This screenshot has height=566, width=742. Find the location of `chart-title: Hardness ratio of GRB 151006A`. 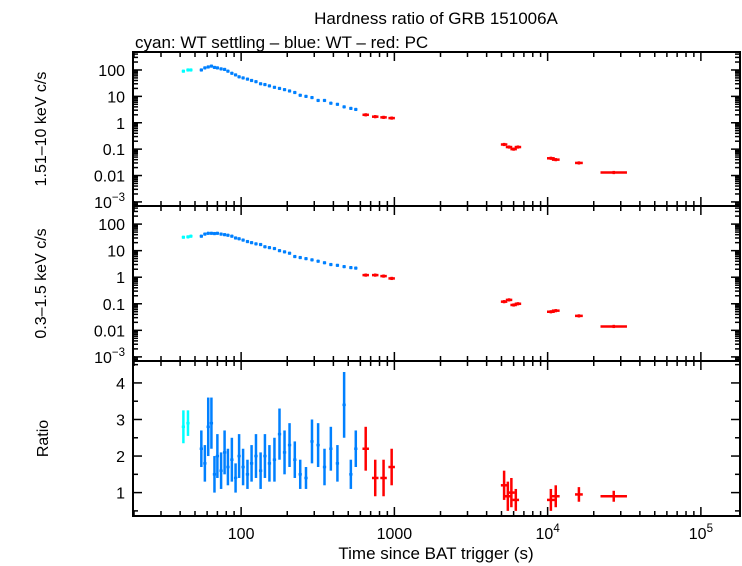

chart-title: Hardness ratio of GRB 151006A is located at coordinates (436, 18).